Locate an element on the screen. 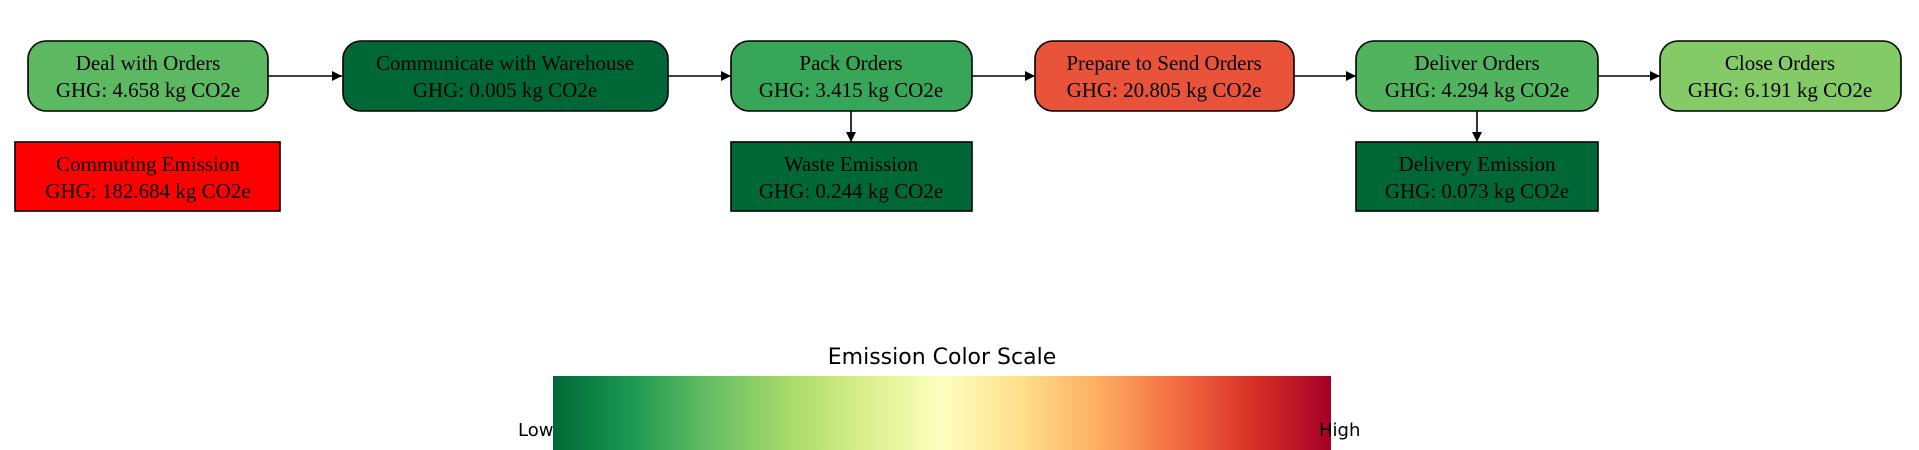  node-label: Waste Emission is located at coordinates (851, 164).